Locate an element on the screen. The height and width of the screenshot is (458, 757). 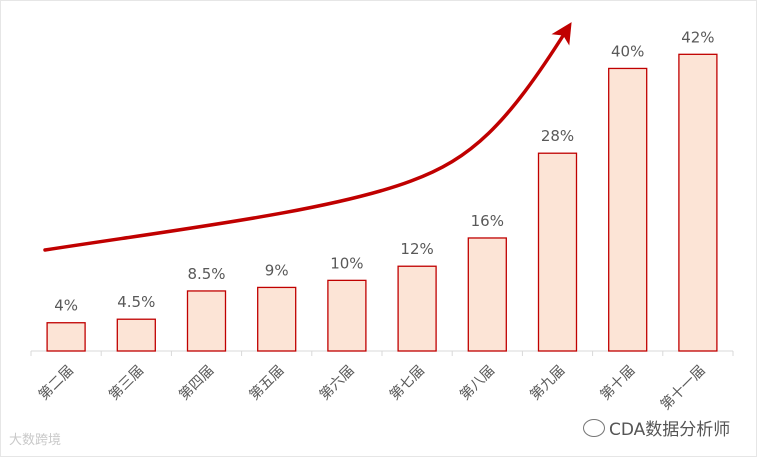
wechat-icon is located at coordinates (594, 427).